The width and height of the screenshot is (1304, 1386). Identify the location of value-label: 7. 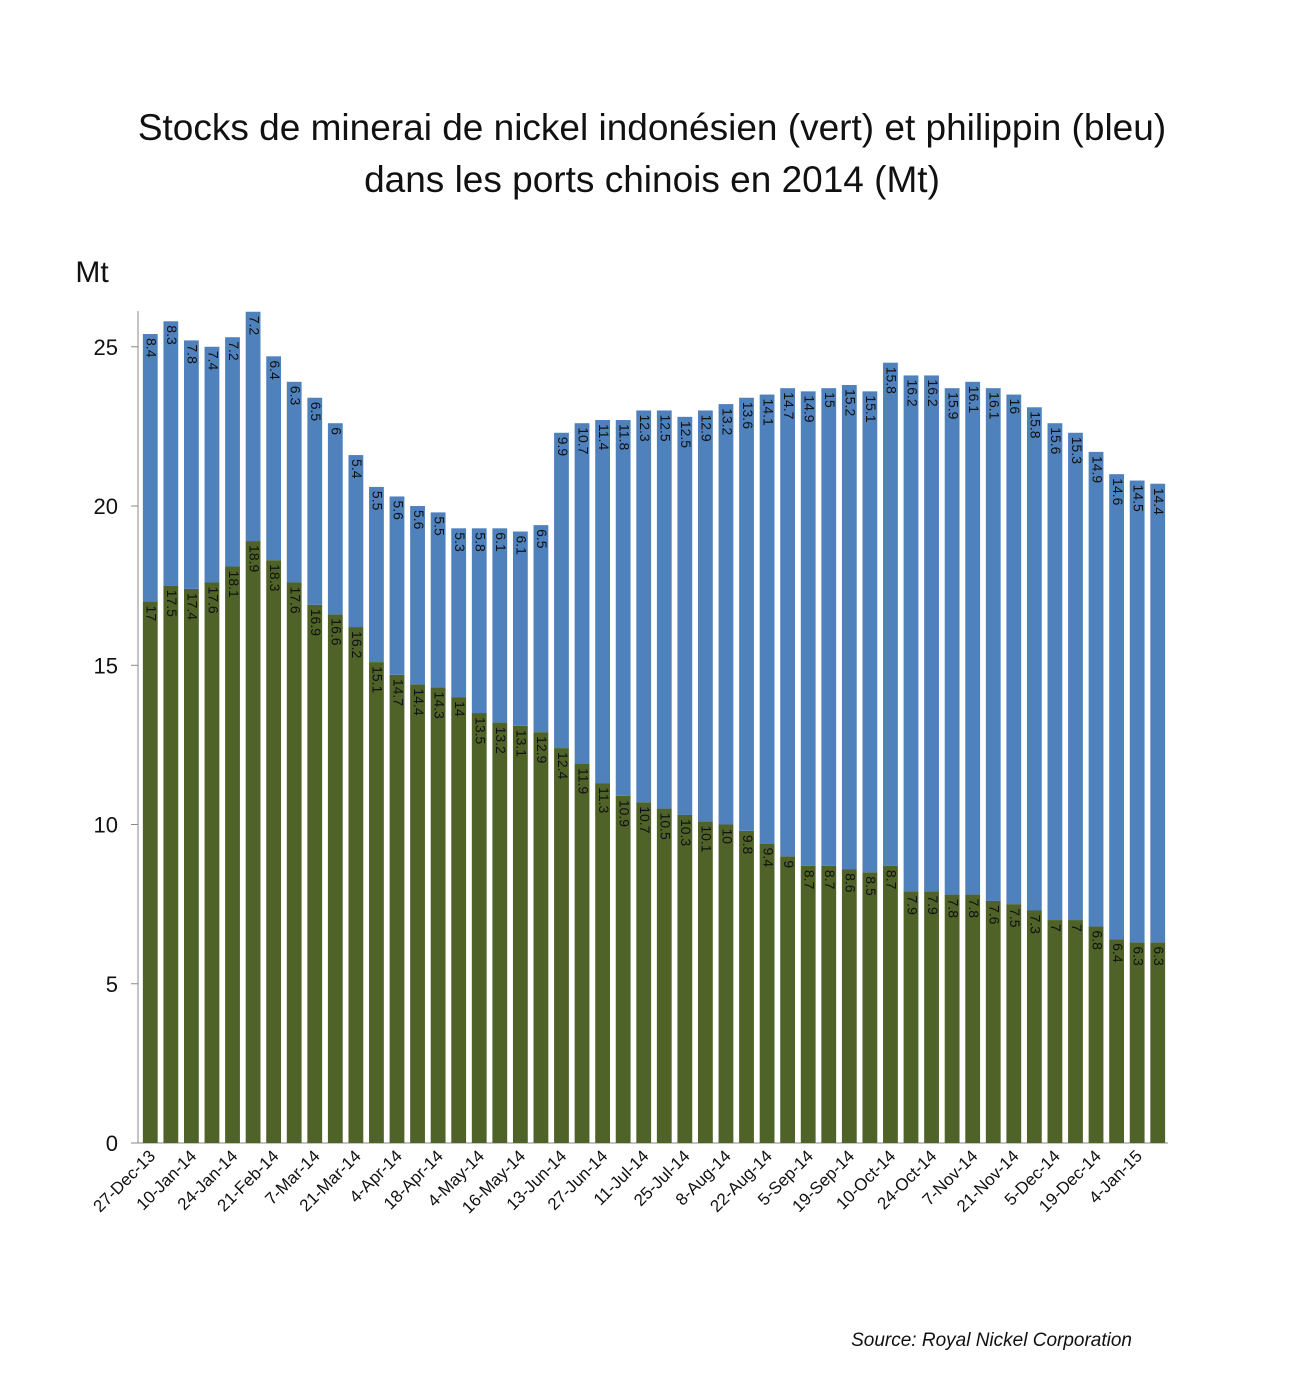
(1077, 928).